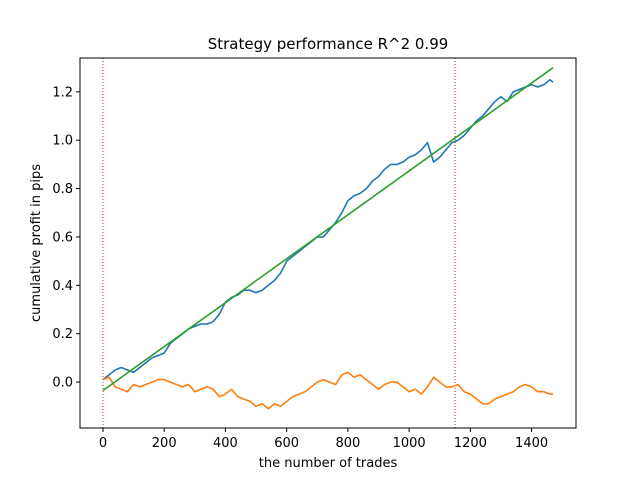 The width and height of the screenshot is (640, 480). I want to click on chart-title: Strategy performance R^2 0.99, so click(328, 44).